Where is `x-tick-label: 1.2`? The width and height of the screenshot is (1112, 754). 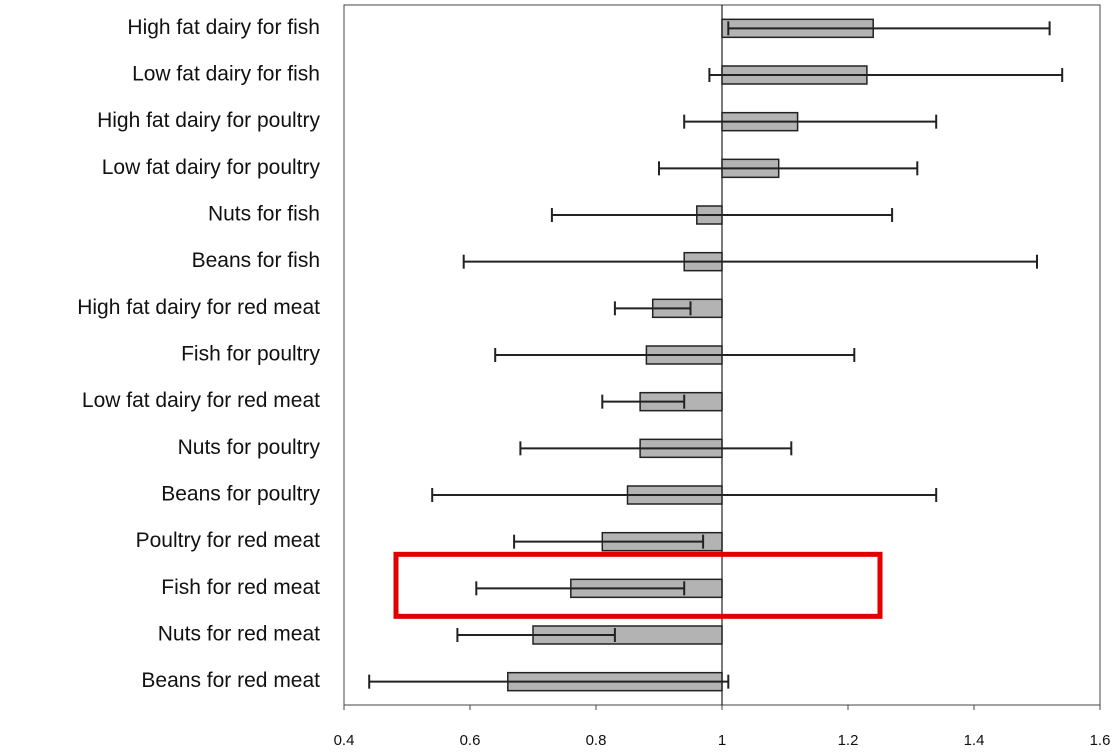 x-tick-label: 1.2 is located at coordinates (848, 740).